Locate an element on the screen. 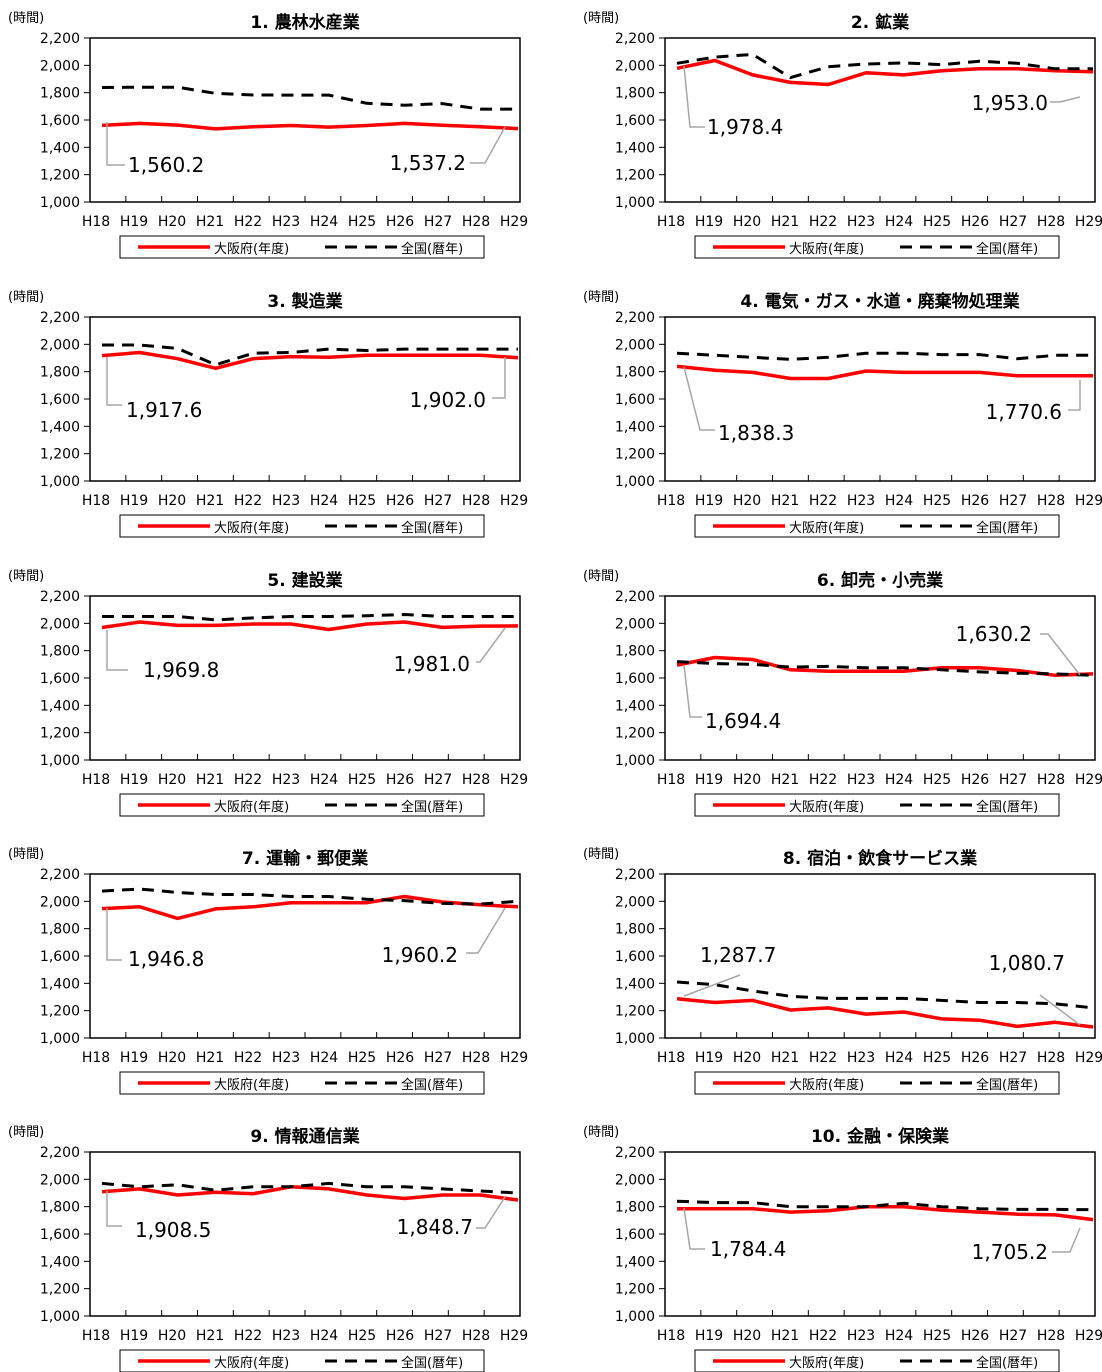 The image size is (1102, 1372). data-label: 1,978.4 is located at coordinates (745, 127).